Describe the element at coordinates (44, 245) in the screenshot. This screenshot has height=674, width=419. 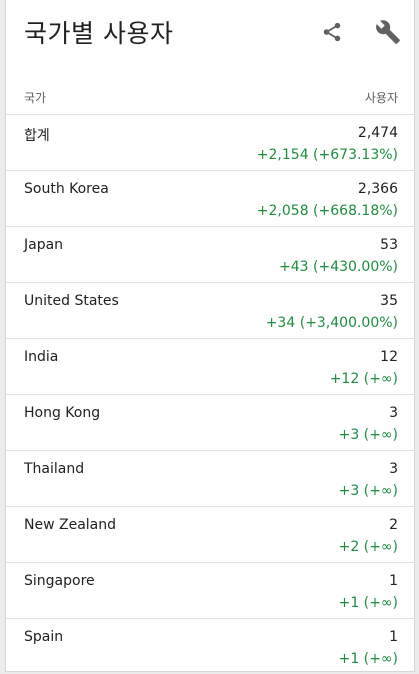
I see `country-name: Japan` at that location.